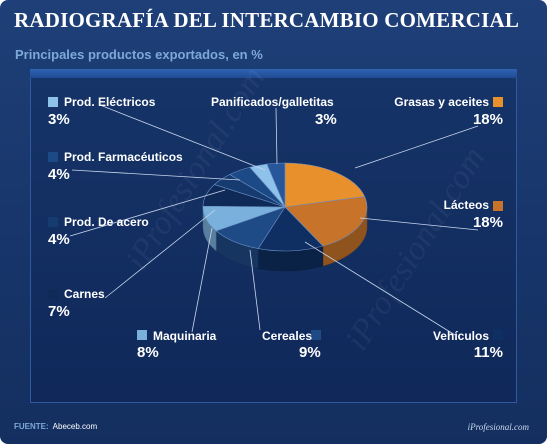  I want to click on label-name-electricos: Prod. Eléctricos, so click(110, 102).